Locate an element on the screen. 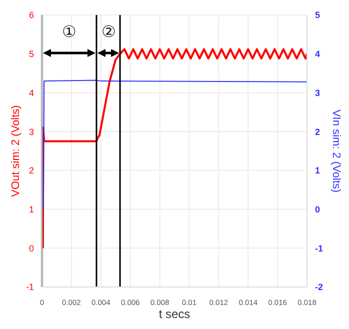 This screenshot has height=329, width=349. y2-tick-label: -2 is located at coordinates (319, 287).